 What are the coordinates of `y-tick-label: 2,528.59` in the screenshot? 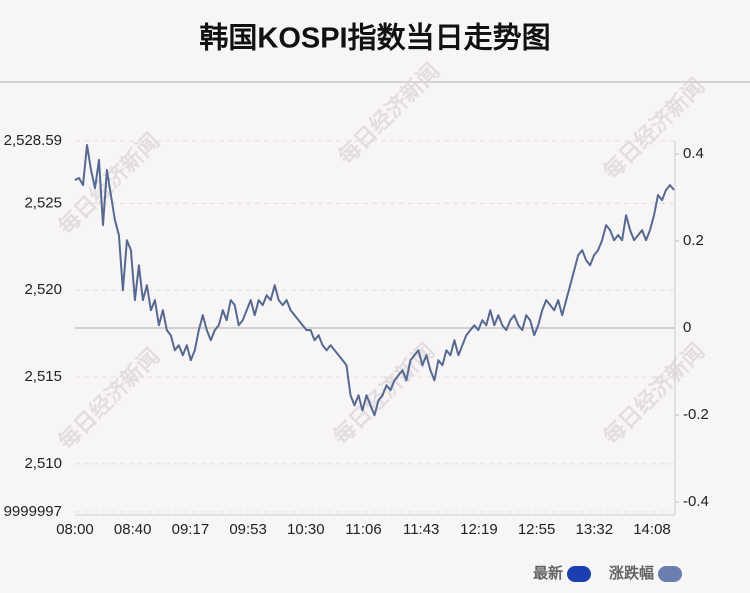 It's located at (33, 140).